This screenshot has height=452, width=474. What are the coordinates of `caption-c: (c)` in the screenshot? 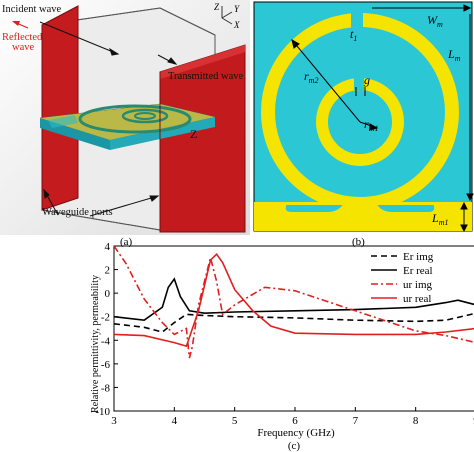 It's located at (294, 446).